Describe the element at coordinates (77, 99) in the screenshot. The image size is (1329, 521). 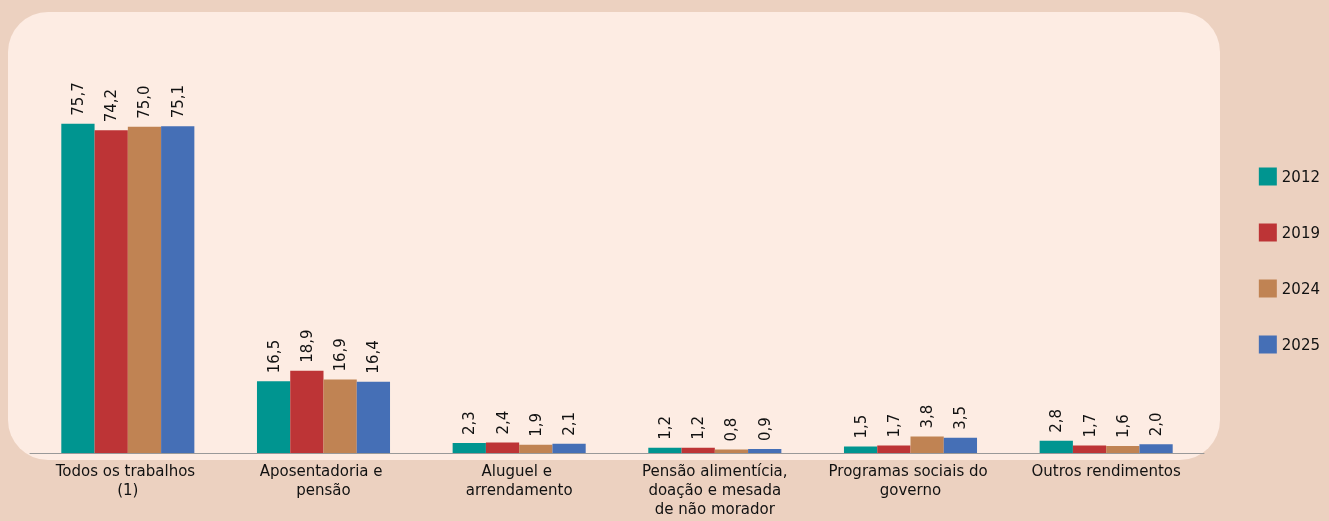
I see `data-label: 75,7` at that location.